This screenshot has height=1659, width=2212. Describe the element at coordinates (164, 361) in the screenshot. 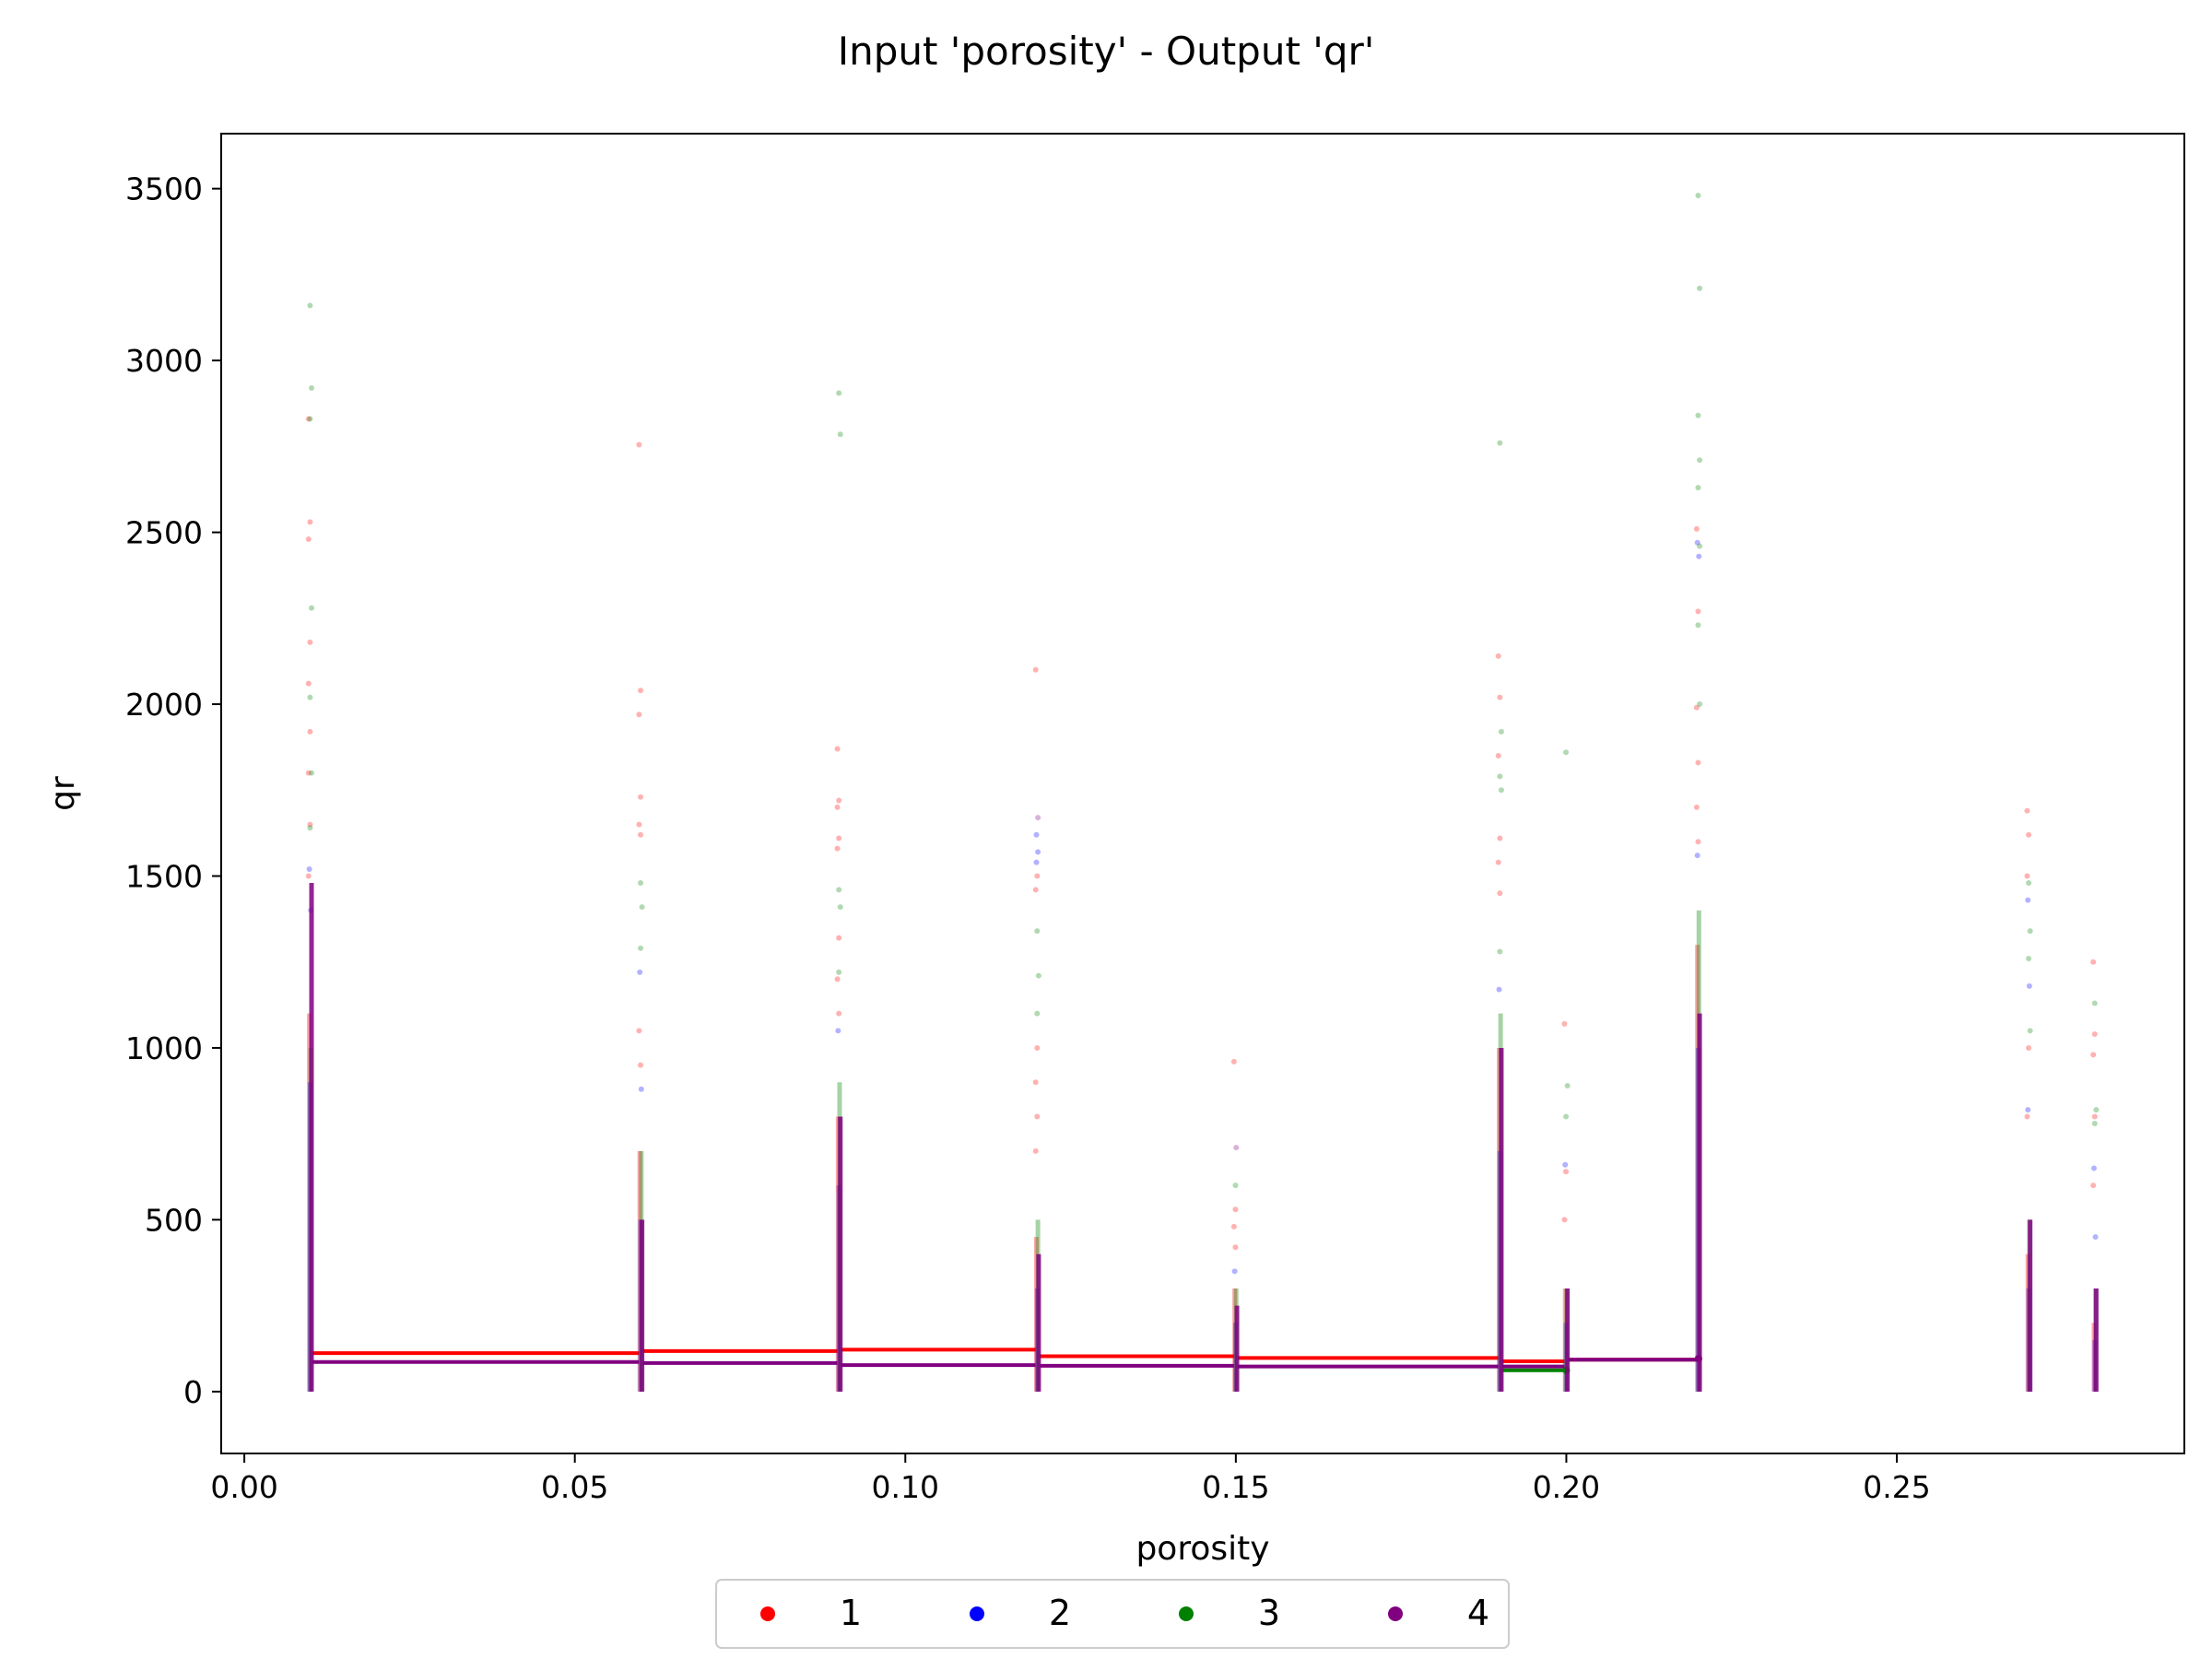

I see `y-tick-label: 3000` at that location.